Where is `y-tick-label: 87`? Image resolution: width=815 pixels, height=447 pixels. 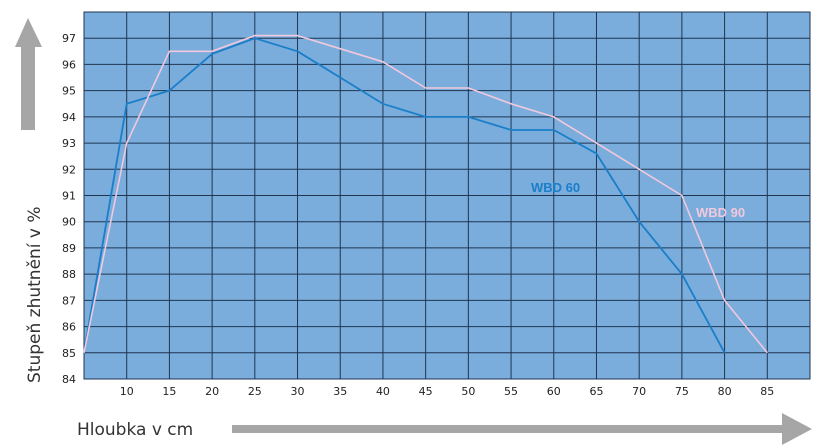 y-tick-label: 87 is located at coordinates (69, 300).